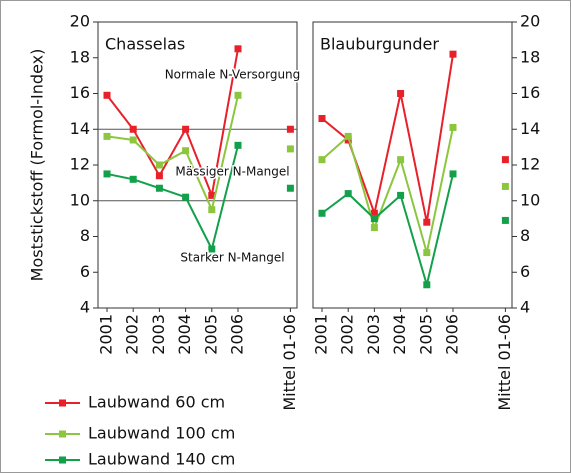 This screenshot has height=473, width=571. What do you see at coordinates (156, 402) in the screenshot?
I see `legend-label: Laubwand 60 cm` at bounding box center [156, 402].